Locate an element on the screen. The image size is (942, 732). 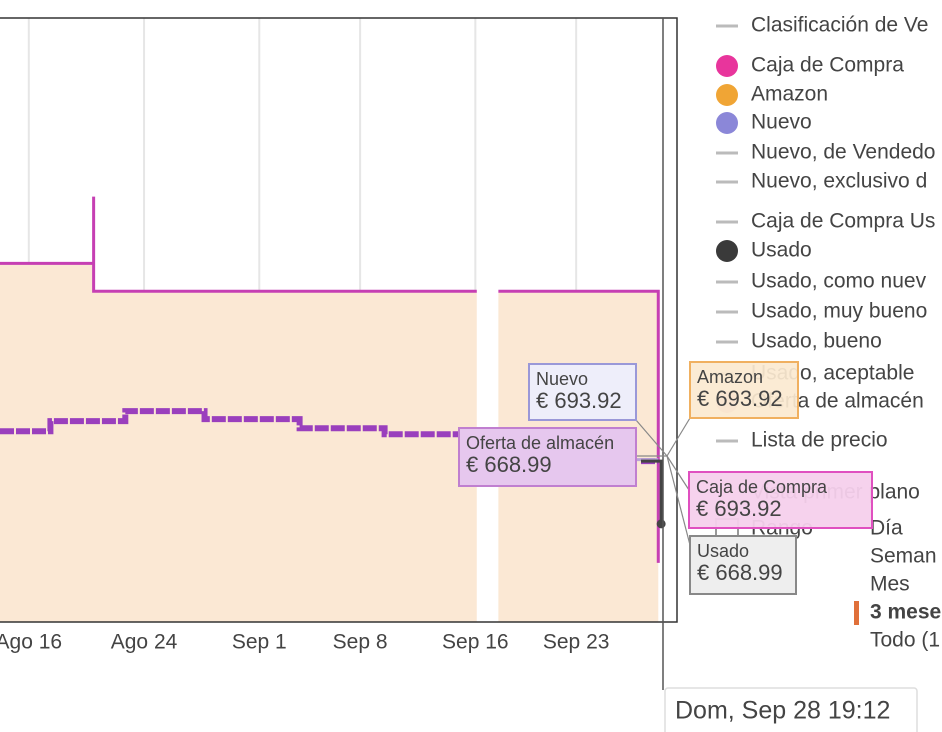
x-tick-label: Sep 8 is located at coordinates (360, 642).